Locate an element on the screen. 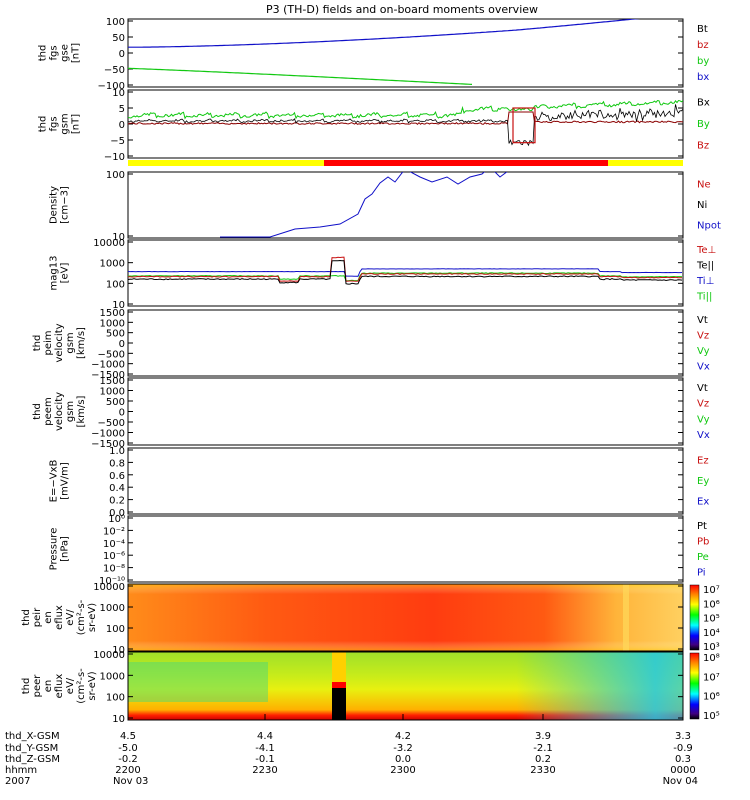  y-tick-label: 5 is located at coordinates (122, 109).